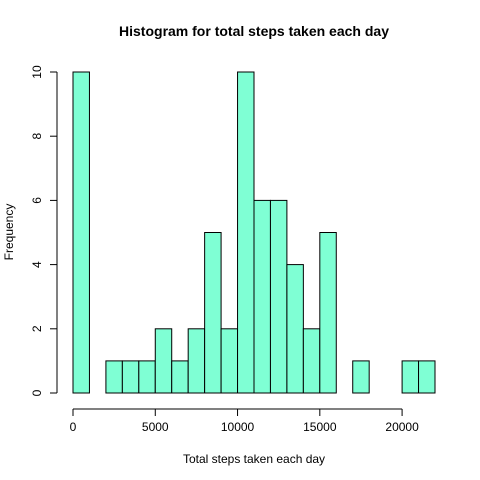 The width and height of the screenshot is (480, 480). Describe the element at coordinates (402, 427) in the screenshot. I see `x-tick-label: 20000` at that location.